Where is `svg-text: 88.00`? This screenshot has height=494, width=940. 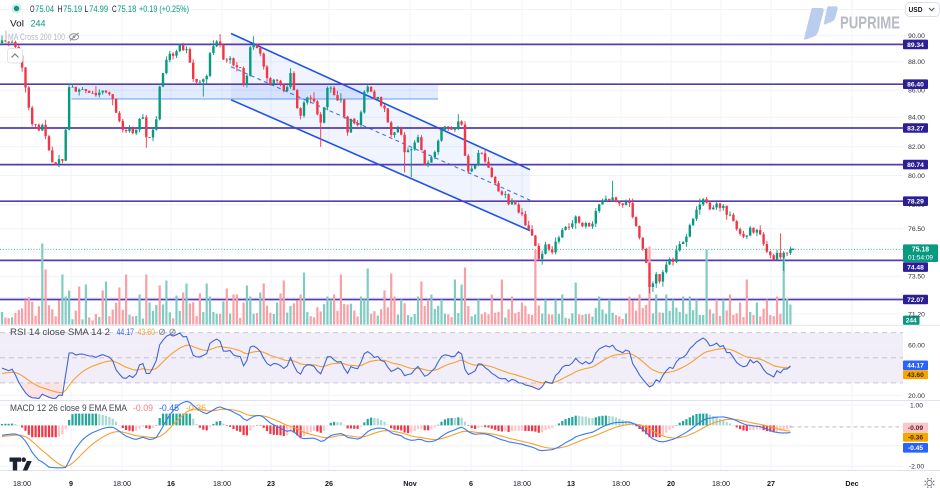
svg-text: 88.00 is located at coordinates (916, 62).